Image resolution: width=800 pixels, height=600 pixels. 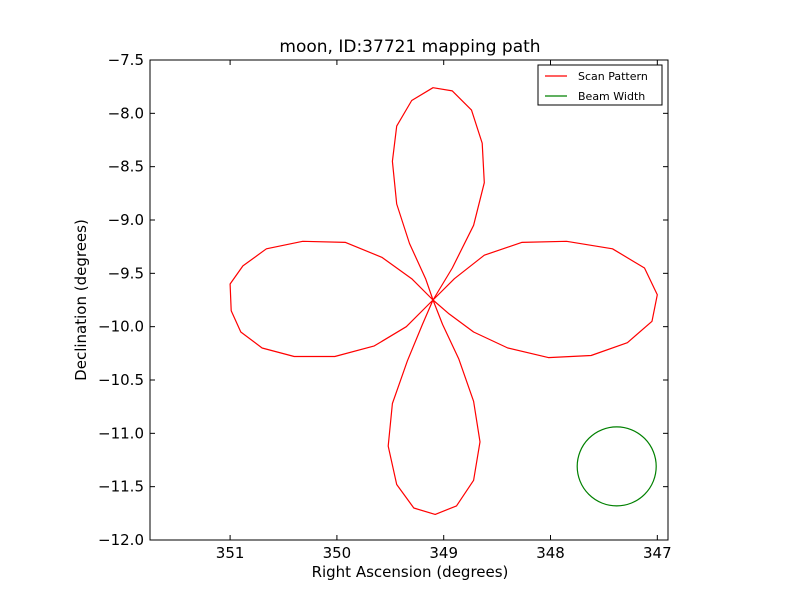 I want to click on x-tick-label: 347, so click(x=657, y=553).